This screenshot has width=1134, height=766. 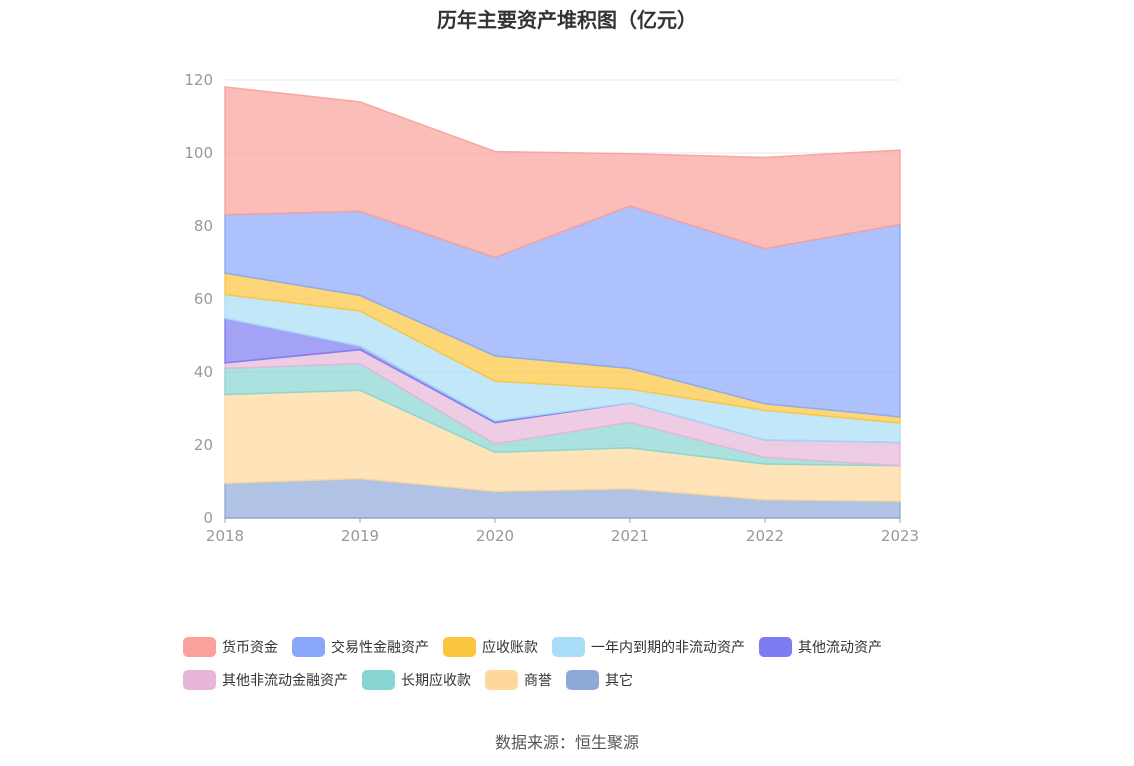 What do you see at coordinates (567, 20) in the screenshot?
I see `chart-title: 历年主要资产堆积图（亿元）` at bounding box center [567, 20].